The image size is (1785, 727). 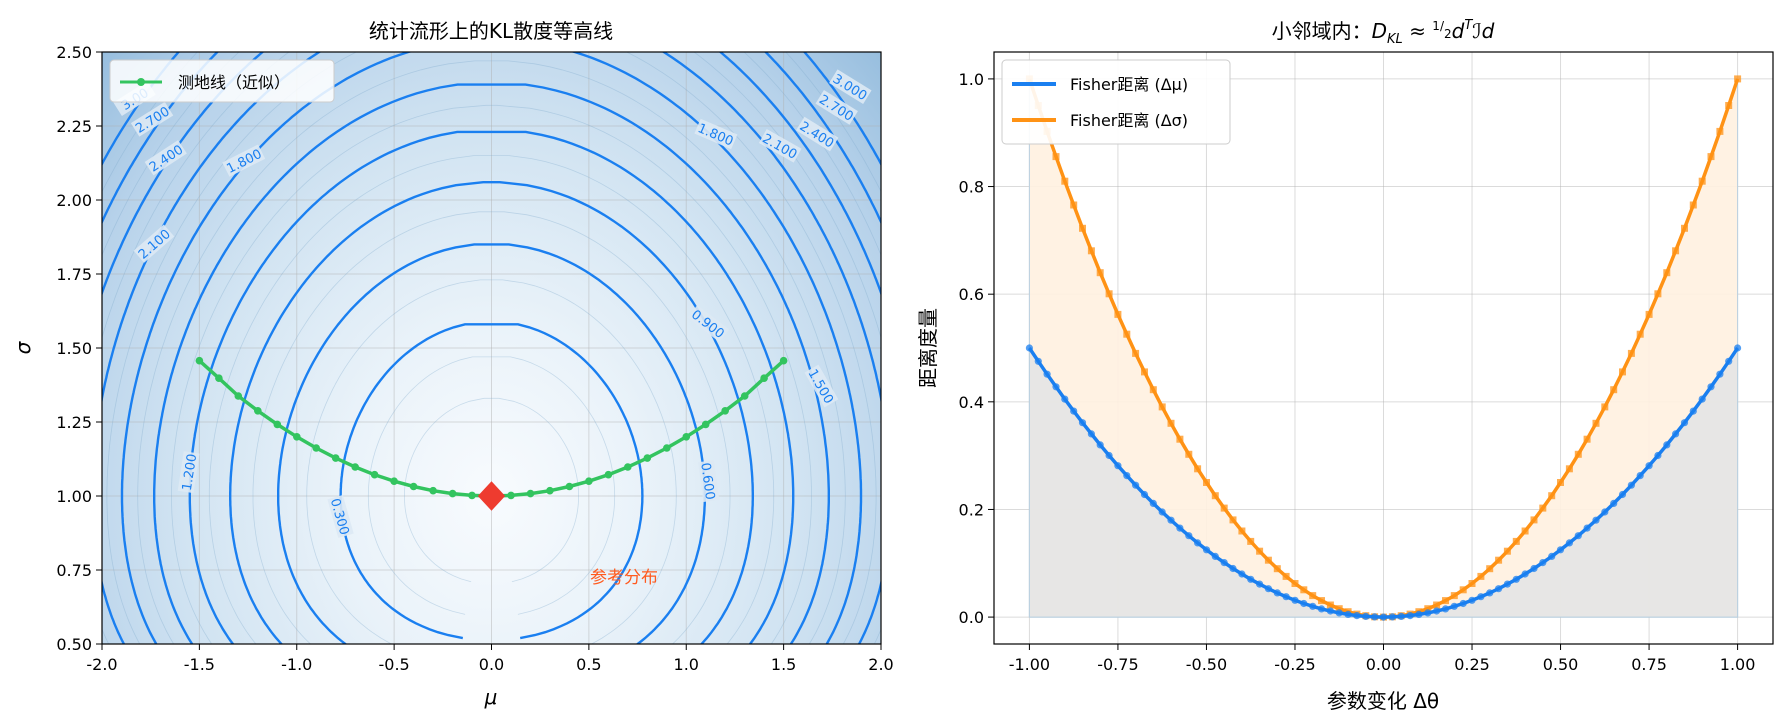 I want to click on right-xtick-label: 0.00, so click(x=1384, y=664).